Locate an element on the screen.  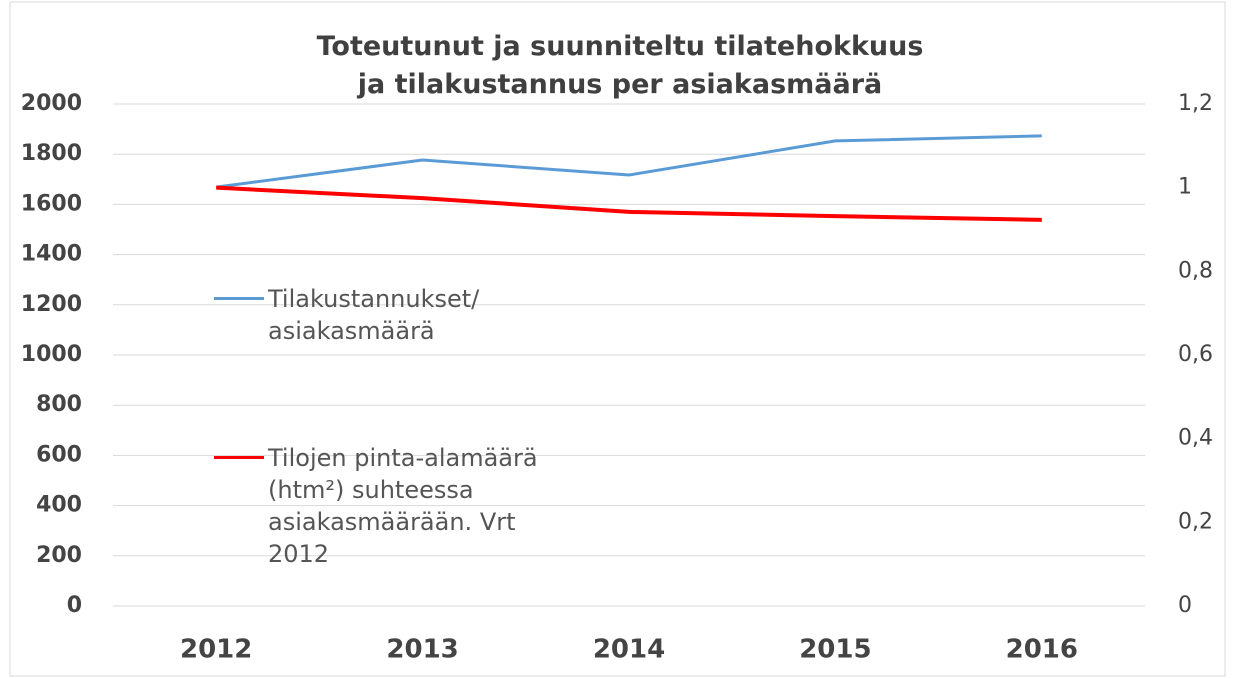
y-tick-label: 200 is located at coordinates (59, 555).